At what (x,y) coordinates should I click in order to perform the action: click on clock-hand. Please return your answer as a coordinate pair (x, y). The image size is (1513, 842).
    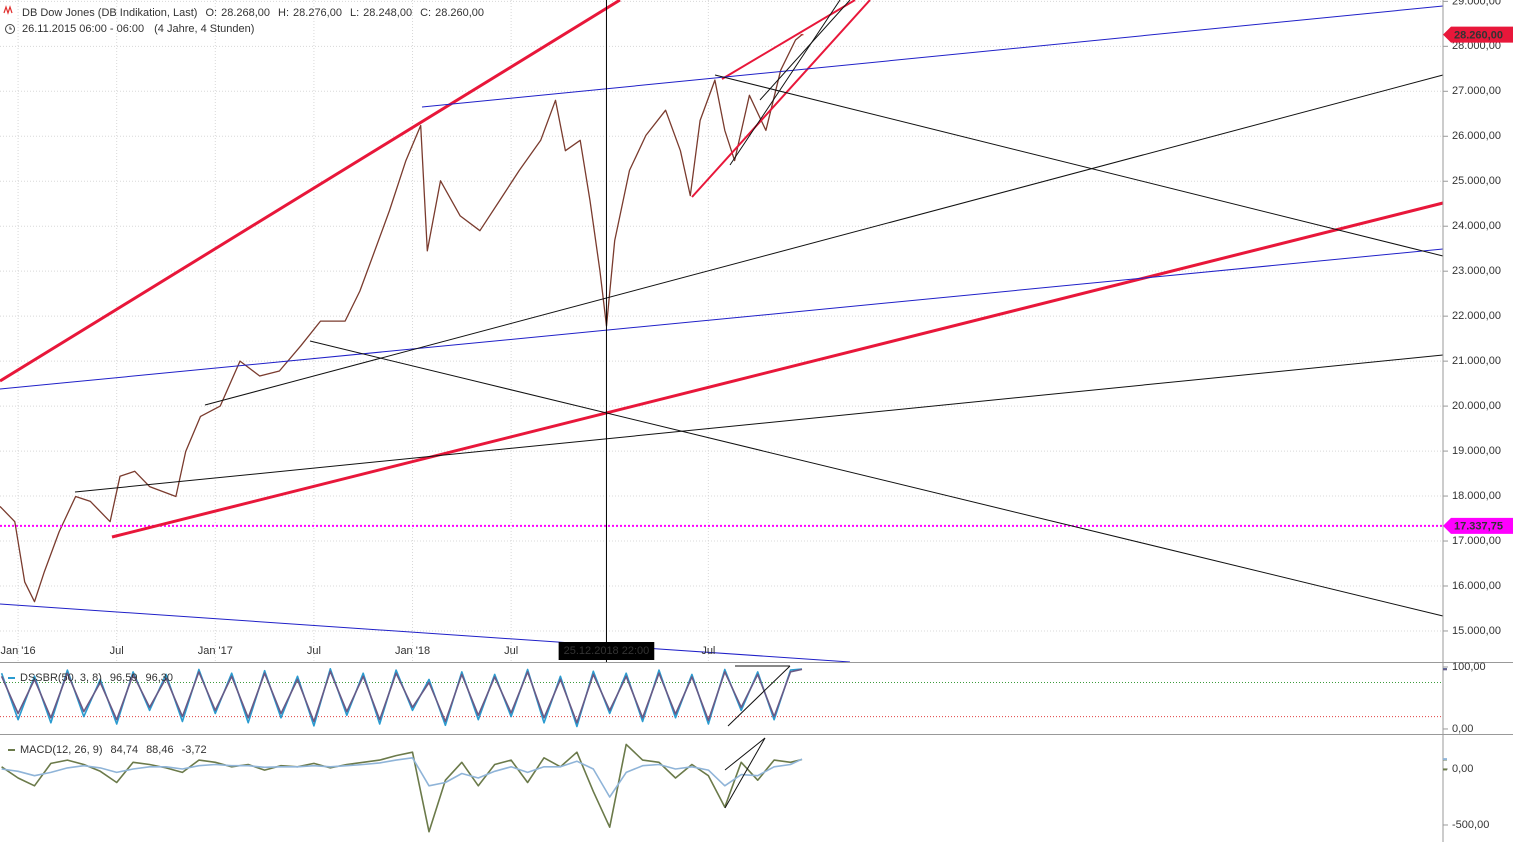
    Looking at the image, I should click on (10, 28).